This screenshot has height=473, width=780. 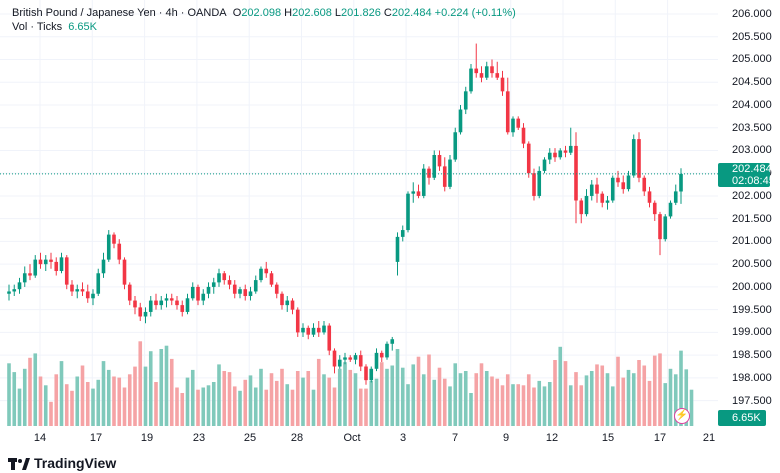 What do you see at coordinates (682, 416) in the screenshot?
I see `lightning-bolt-icon: ⚡` at bounding box center [682, 416].